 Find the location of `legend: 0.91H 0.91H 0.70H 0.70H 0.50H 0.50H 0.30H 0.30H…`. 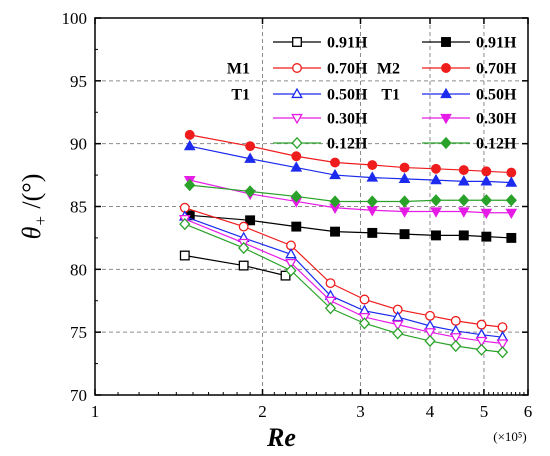

legend: 0.91H 0.91H 0.70H 0.70H 0.50H 0.50H 0.30H 0.30H… is located at coordinates (372, 94).